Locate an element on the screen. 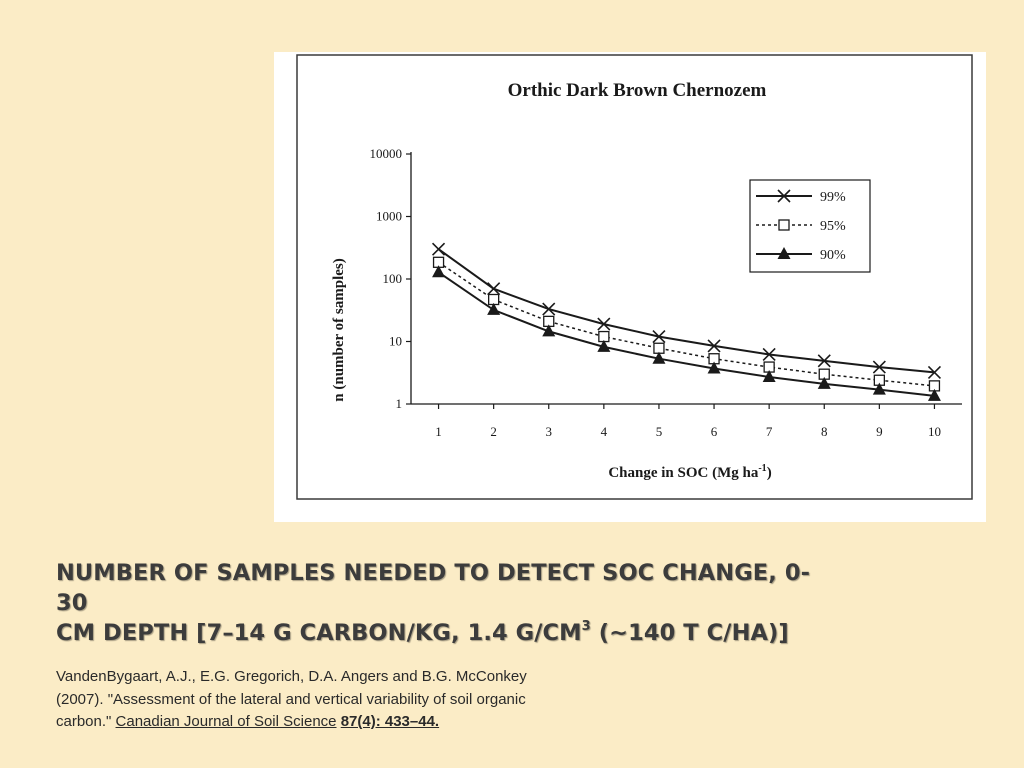  slide-title-line2b: (~140 t C/ha)] is located at coordinates (689, 633).